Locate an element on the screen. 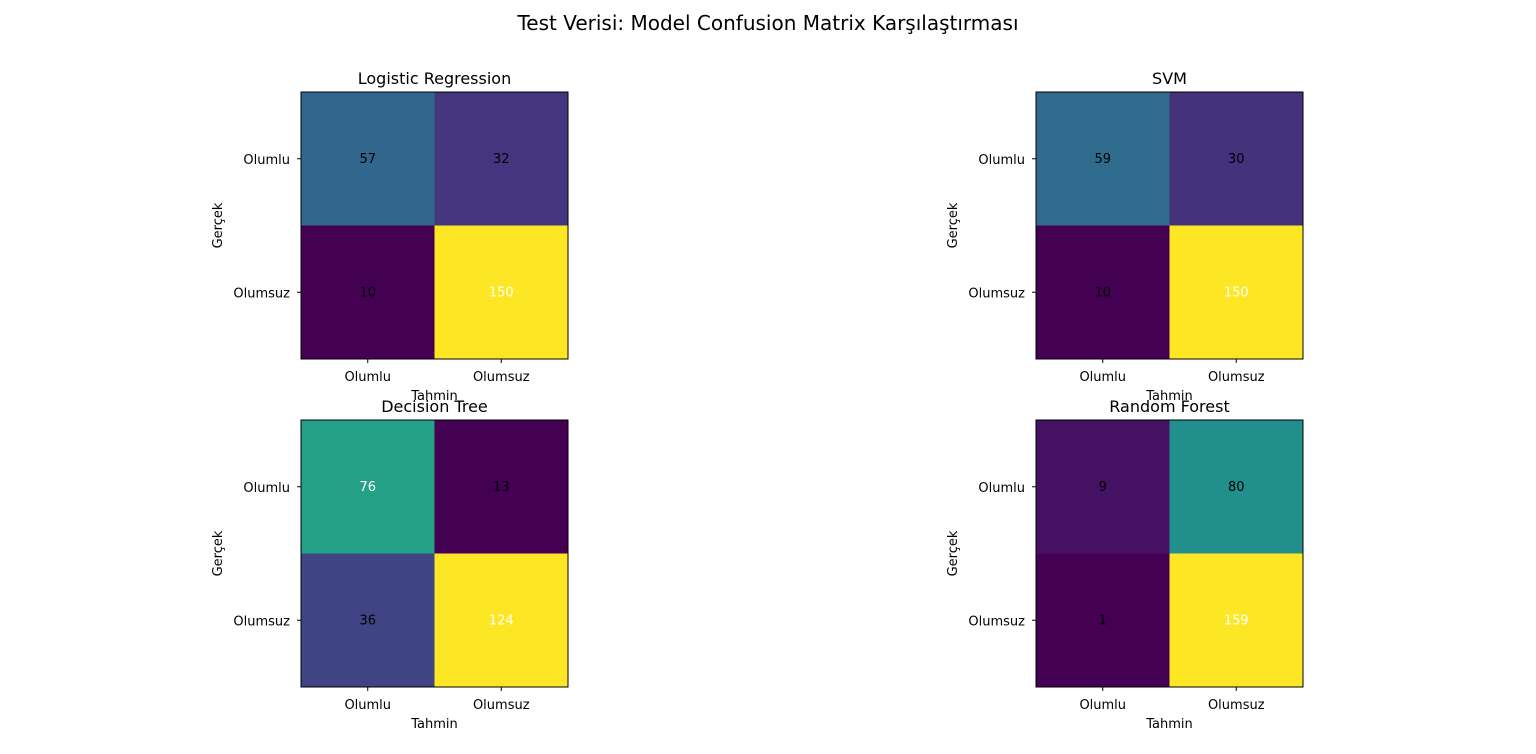 The width and height of the screenshot is (1536, 754). cell-value-label: 36 is located at coordinates (367, 620).